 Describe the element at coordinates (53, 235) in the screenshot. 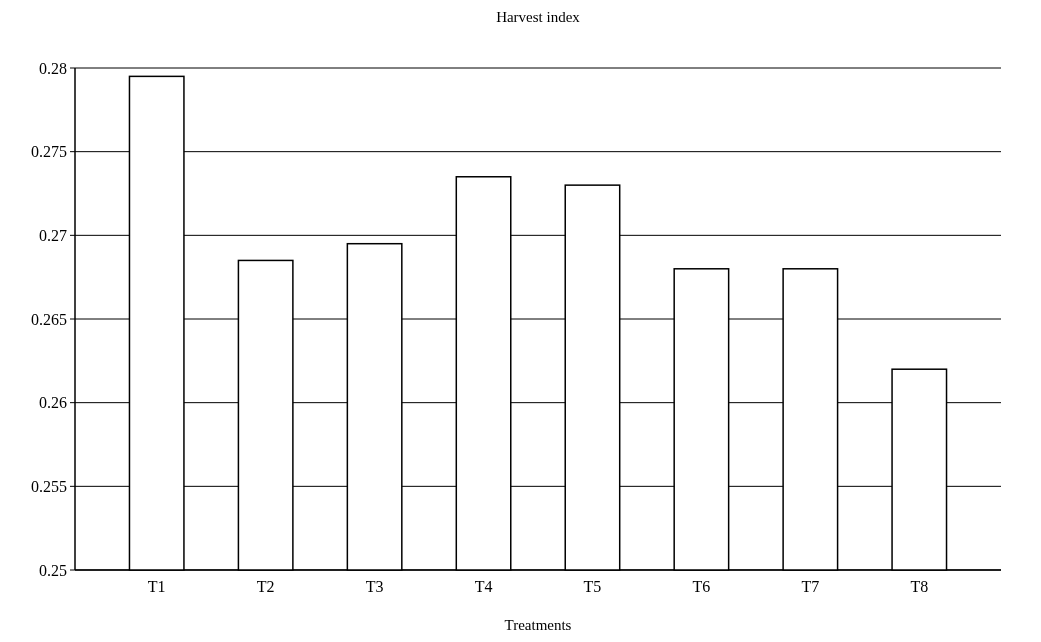

I see `y-tick-label: 0.27` at that location.